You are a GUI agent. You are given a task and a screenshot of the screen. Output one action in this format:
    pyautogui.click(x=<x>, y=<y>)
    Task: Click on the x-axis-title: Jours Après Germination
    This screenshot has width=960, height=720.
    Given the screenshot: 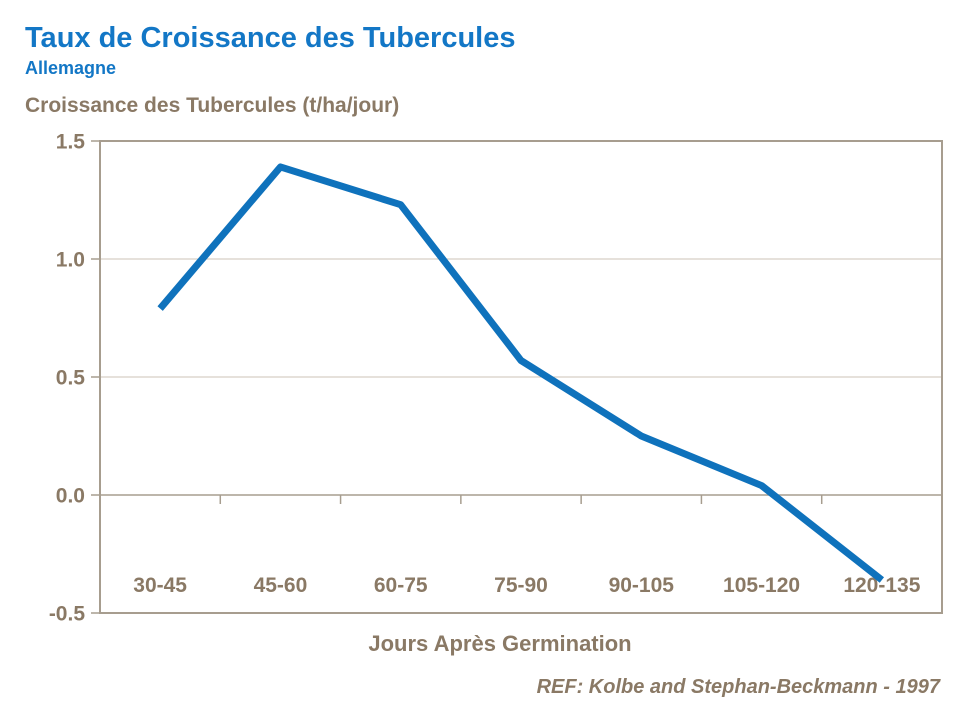 What is the action you would take?
    pyautogui.click(x=500, y=643)
    